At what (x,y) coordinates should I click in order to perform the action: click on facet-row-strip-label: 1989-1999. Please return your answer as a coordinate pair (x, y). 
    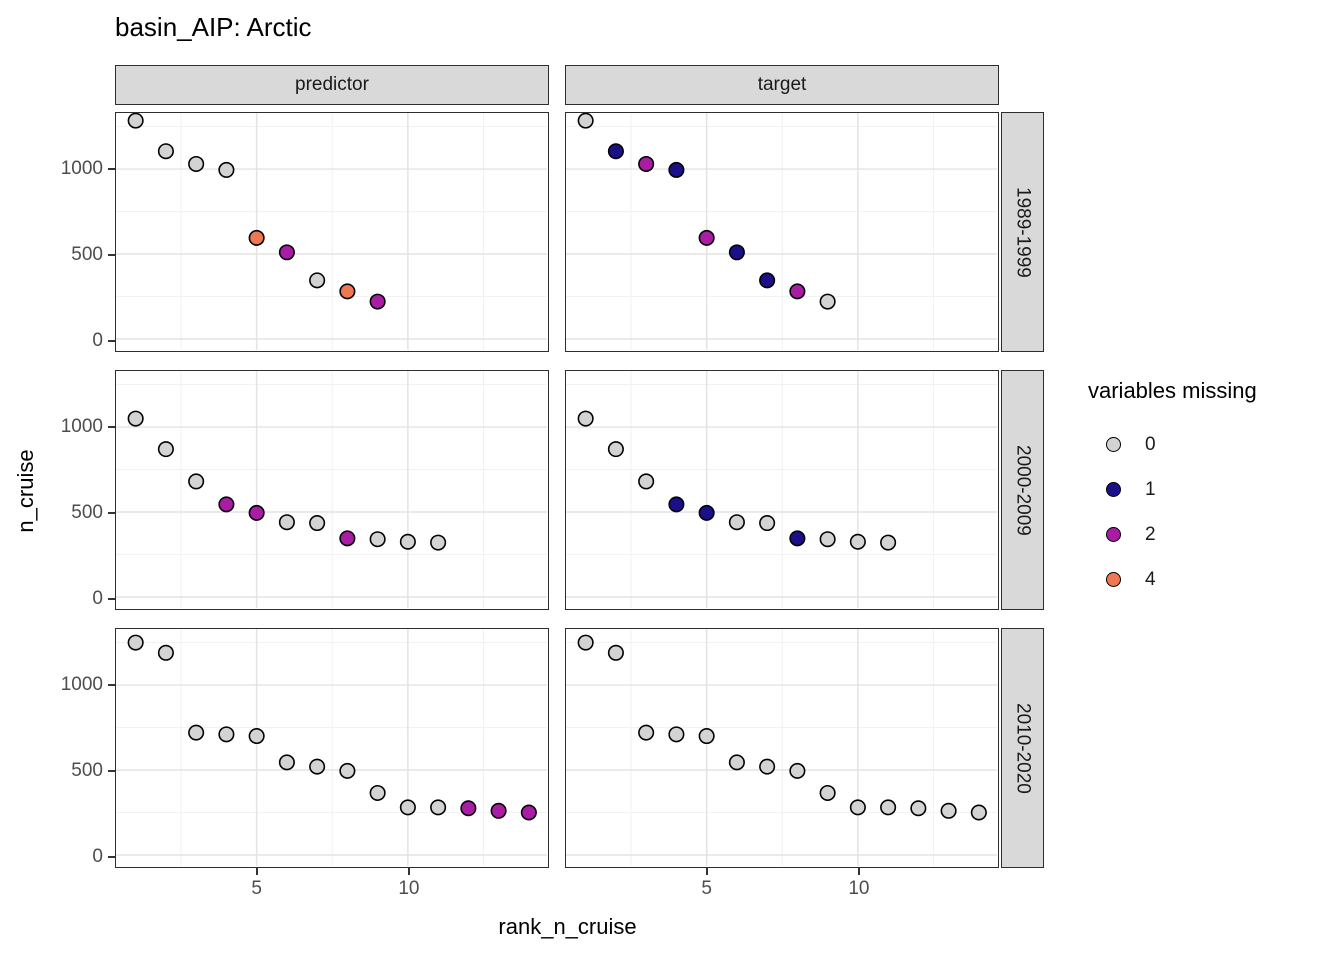
    Looking at the image, I should click on (1023, 232).